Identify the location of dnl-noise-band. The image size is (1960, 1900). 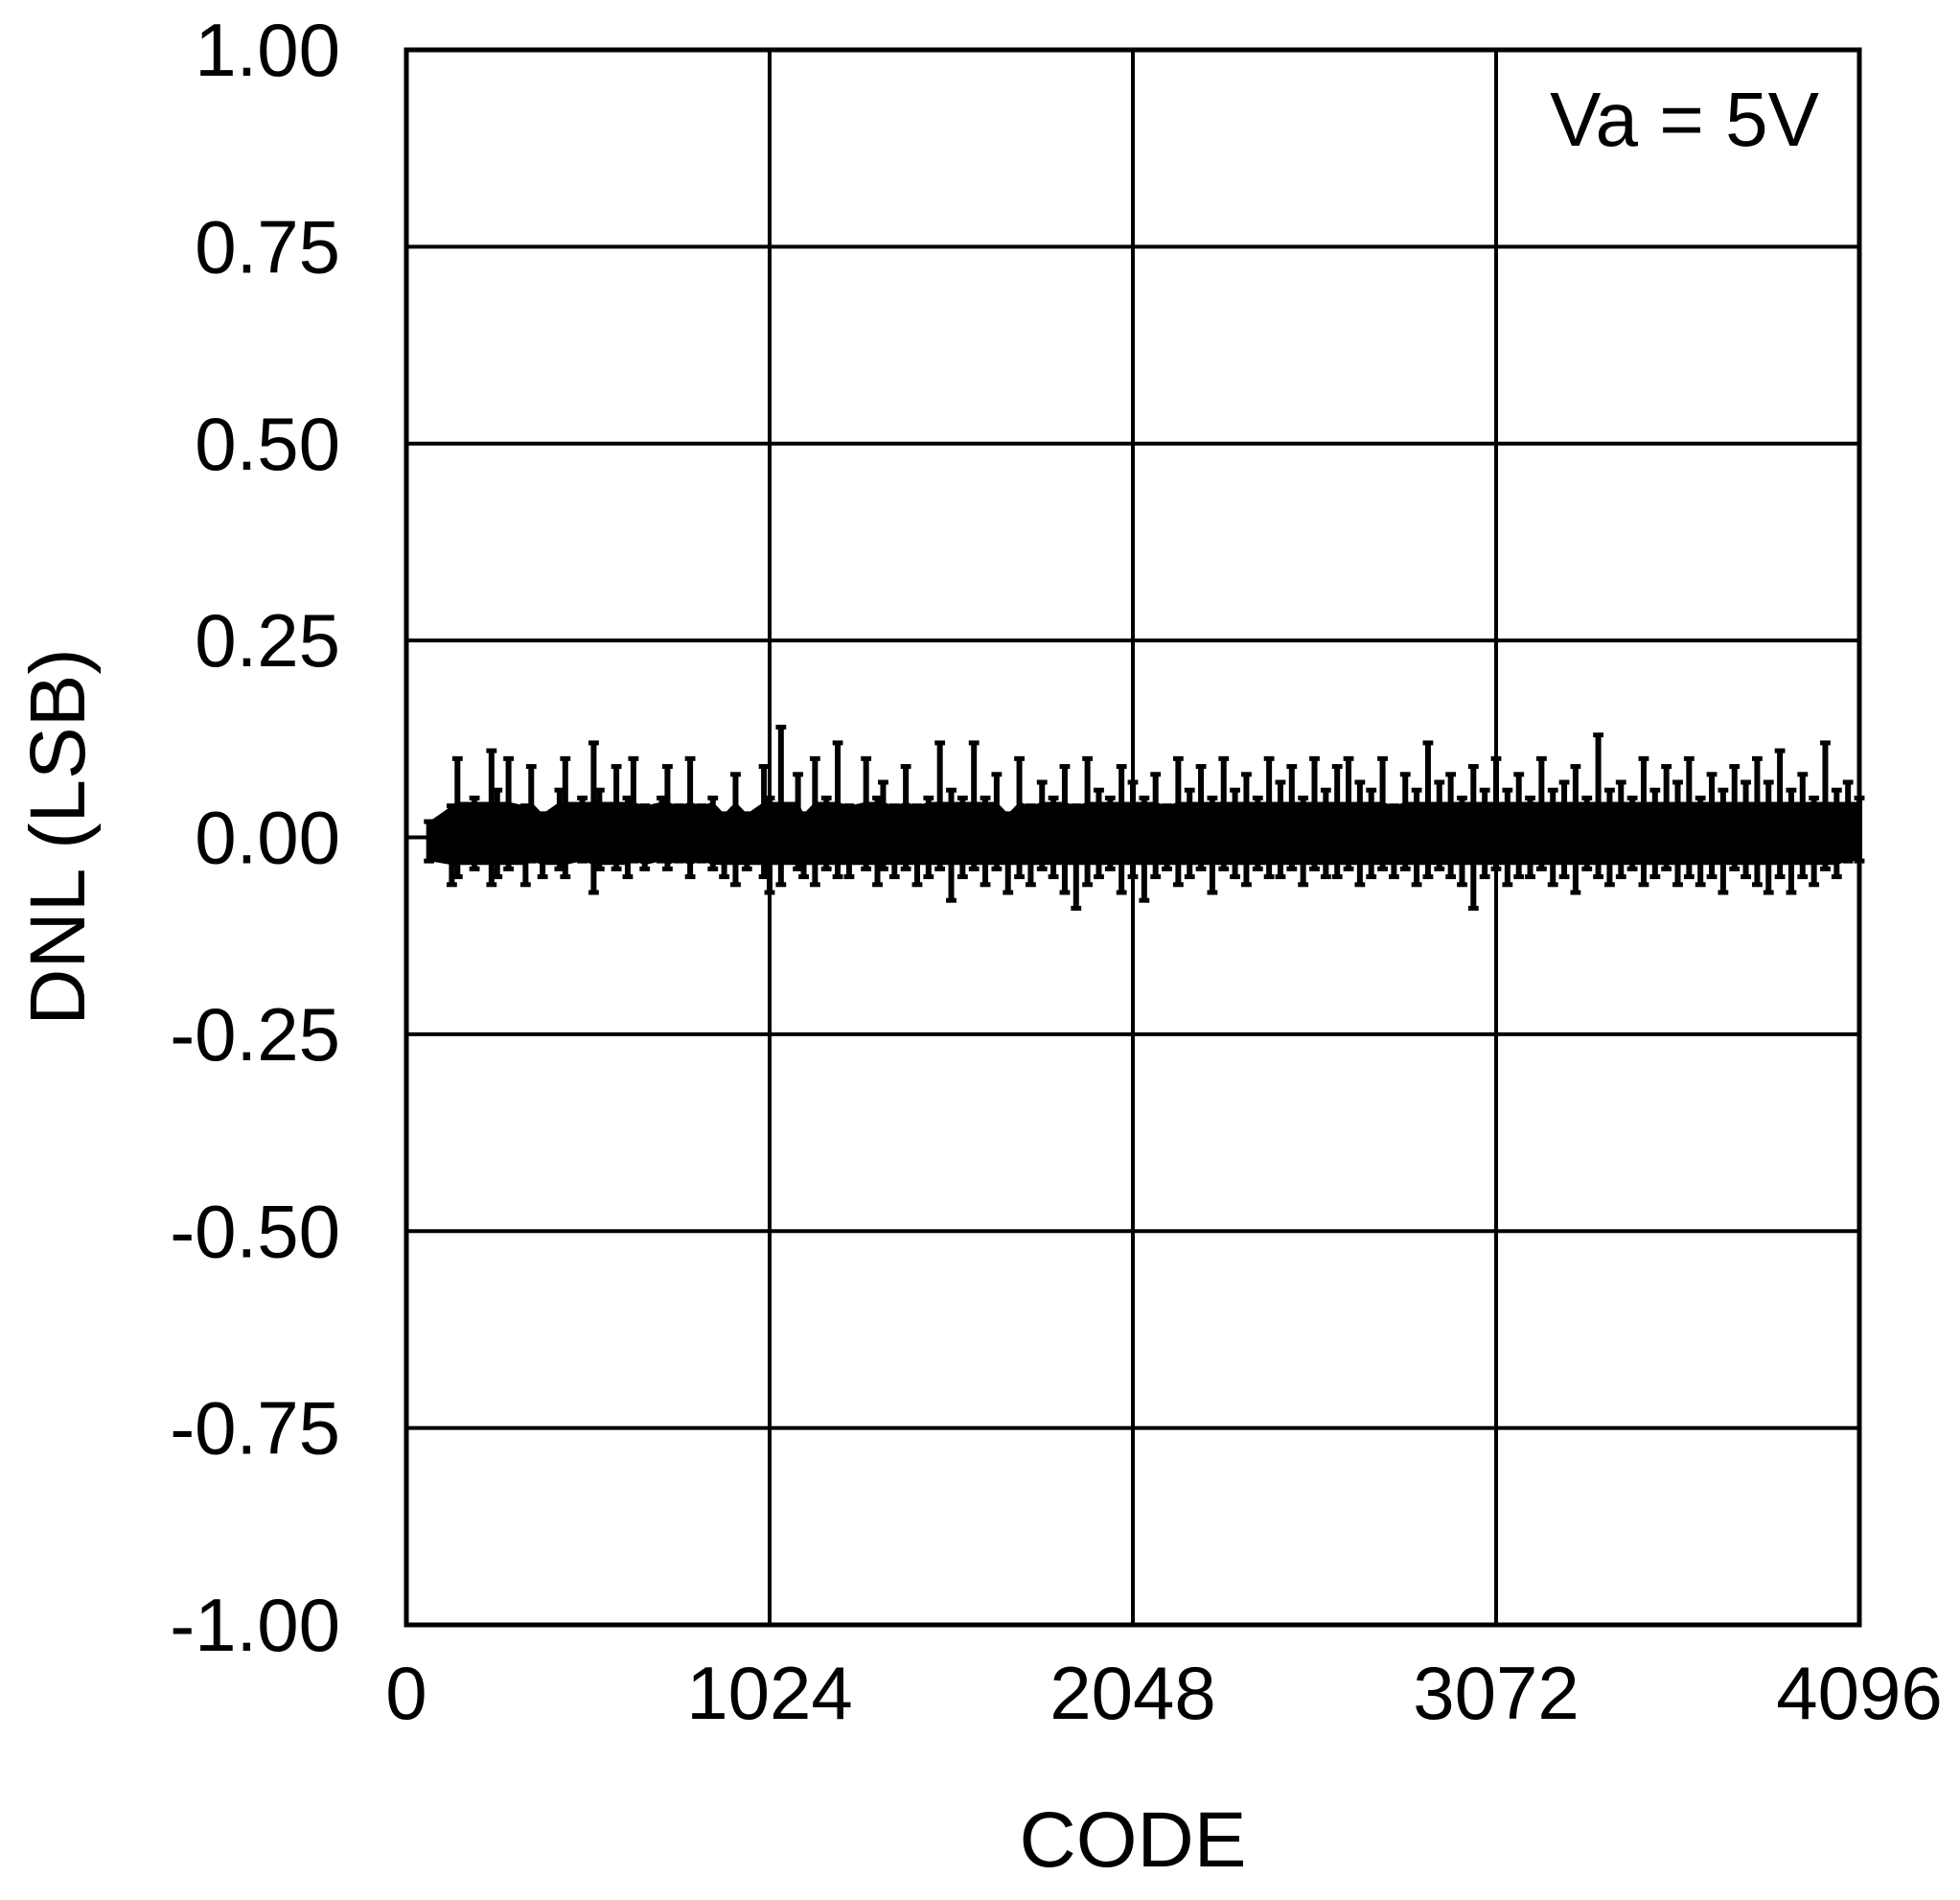
(1143, 833).